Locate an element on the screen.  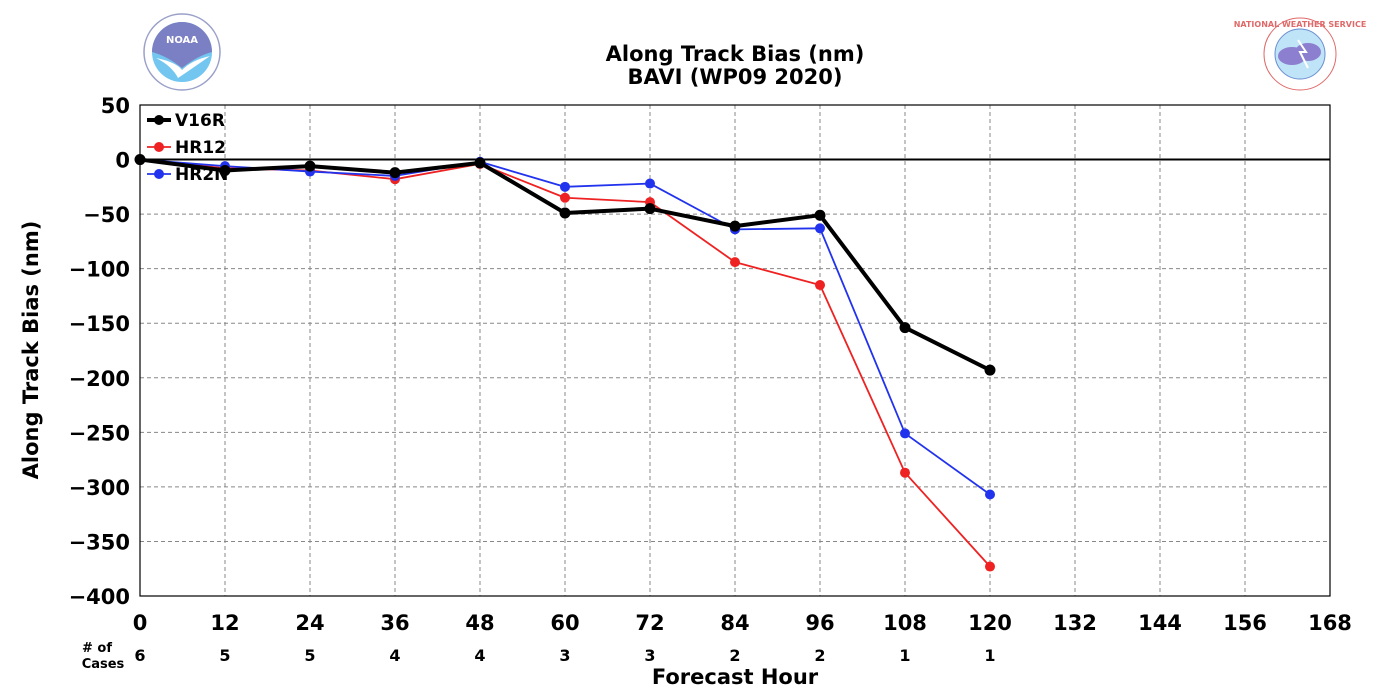
x-tick-label: 132 is located at coordinates (1075, 623).